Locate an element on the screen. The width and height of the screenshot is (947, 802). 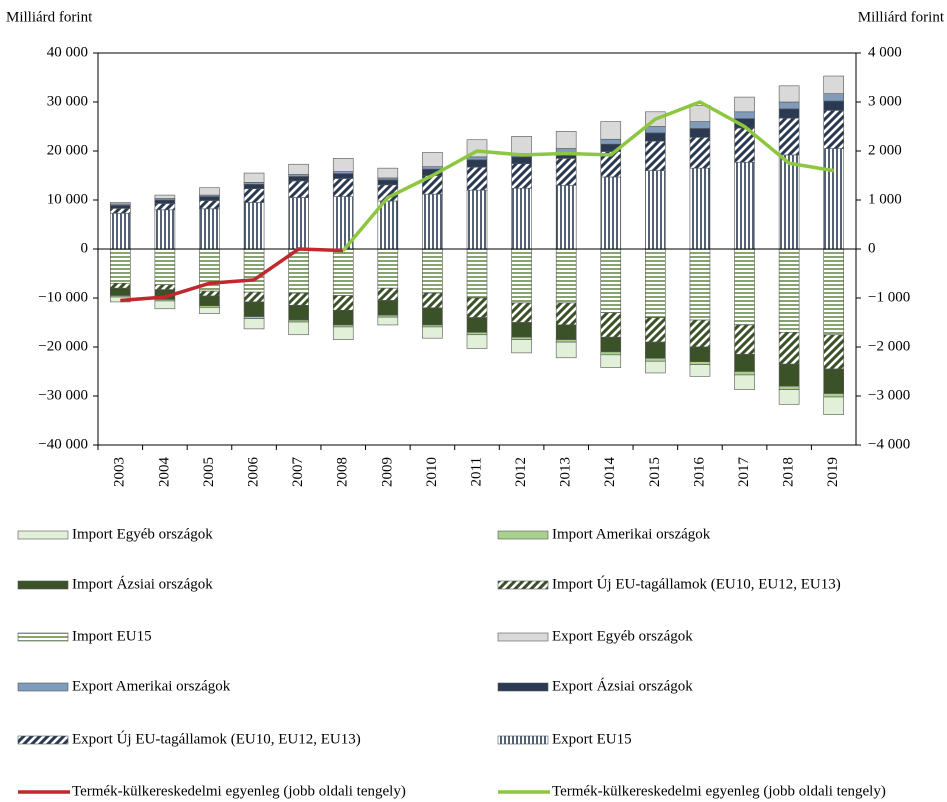
x-tick-label: 2017 is located at coordinates (744, 472).